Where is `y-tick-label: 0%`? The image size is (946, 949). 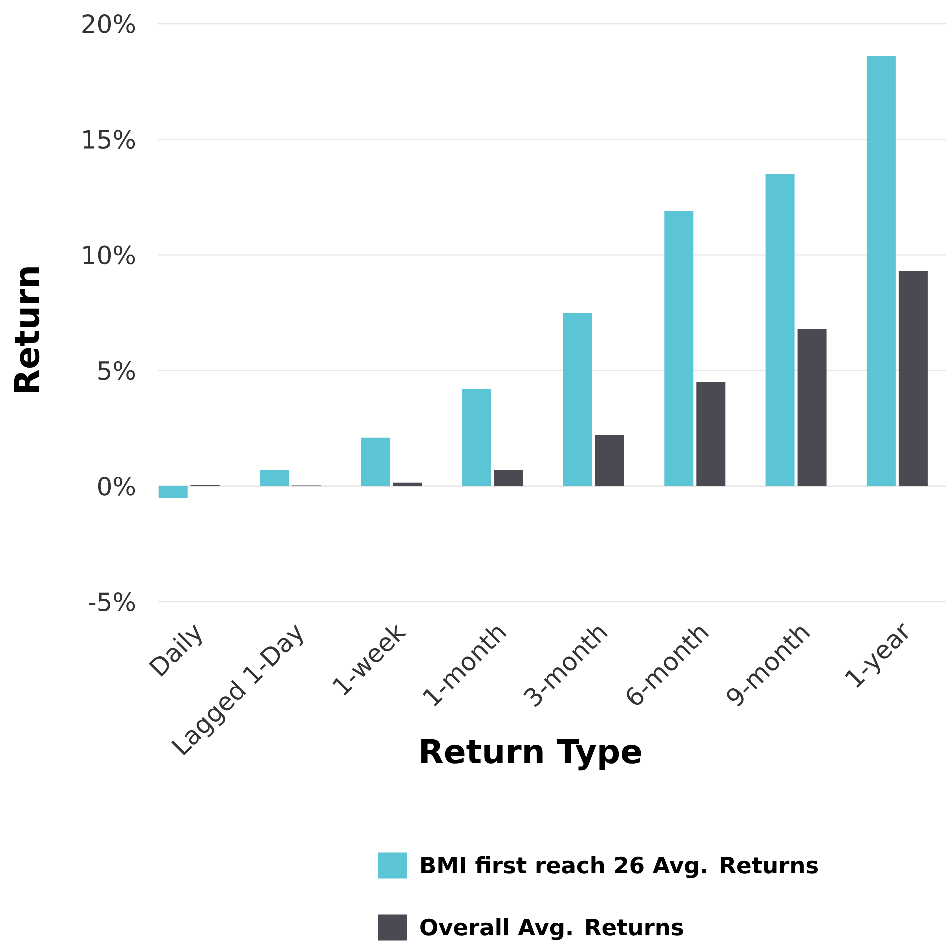
y-tick-label: 0% is located at coordinates (117, 486).